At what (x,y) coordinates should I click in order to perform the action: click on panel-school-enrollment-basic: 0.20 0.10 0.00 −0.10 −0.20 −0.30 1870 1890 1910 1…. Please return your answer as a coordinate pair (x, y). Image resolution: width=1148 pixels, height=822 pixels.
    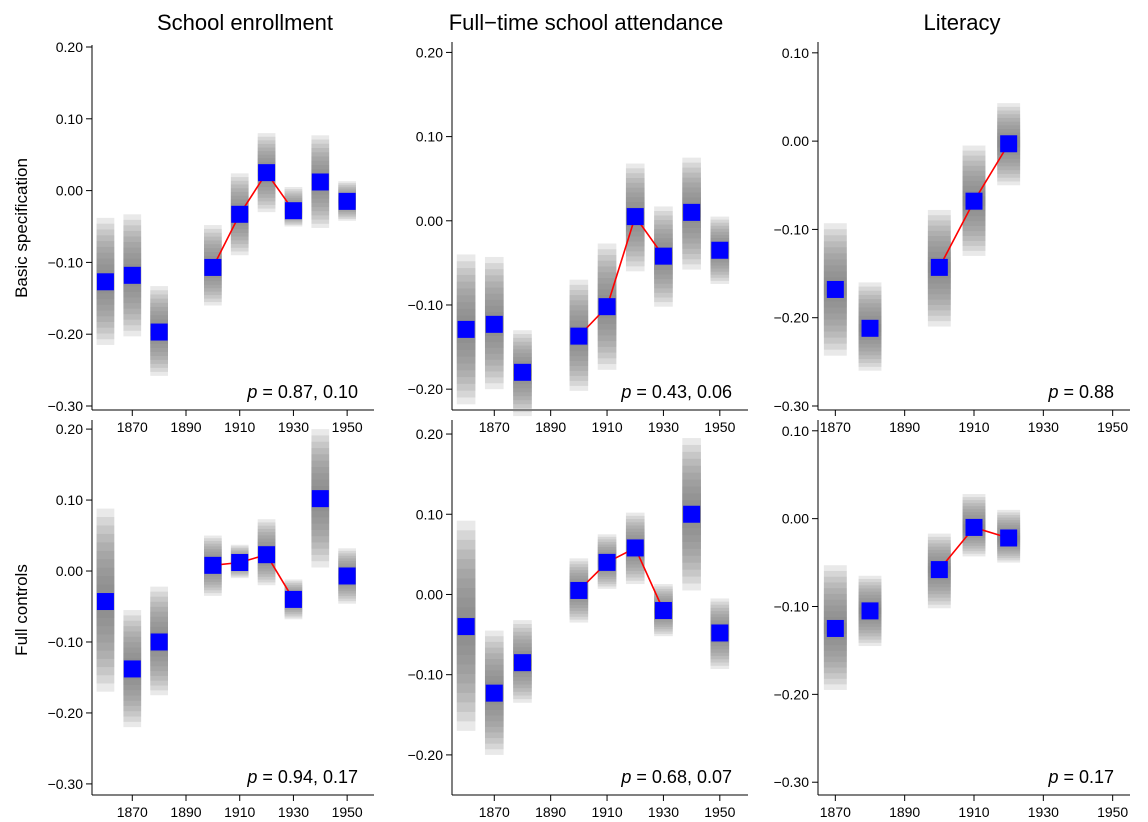
    Looking at the image, I should click on (211, 237).